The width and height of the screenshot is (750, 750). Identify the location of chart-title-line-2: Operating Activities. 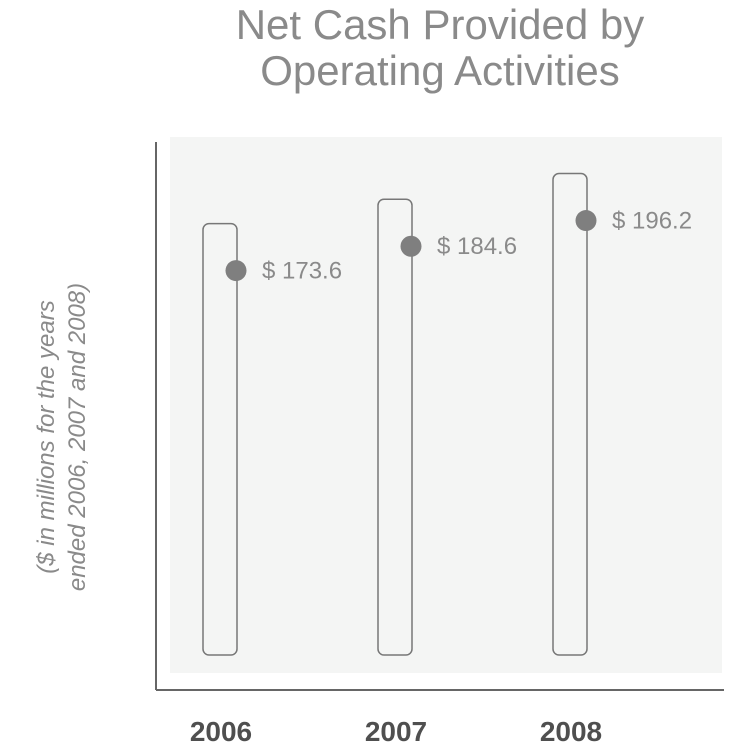
(440, 71).